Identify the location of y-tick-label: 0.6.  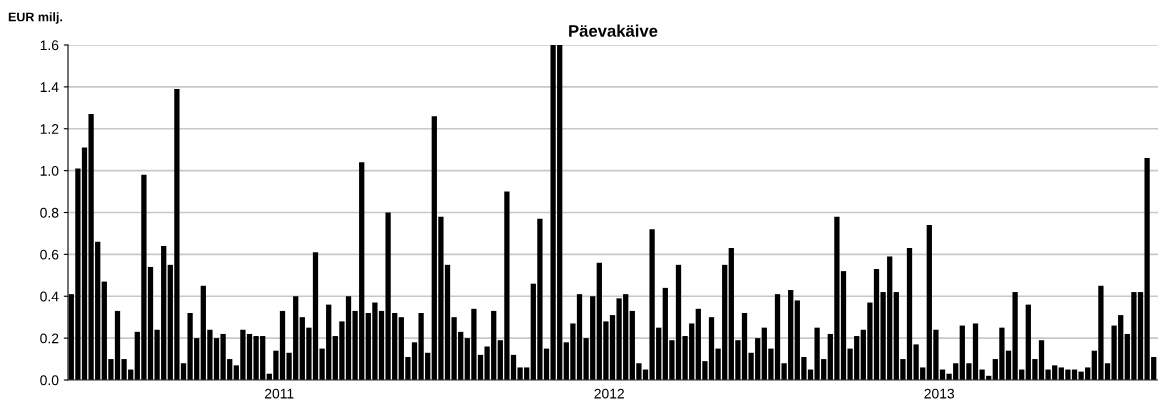
(49, 254).